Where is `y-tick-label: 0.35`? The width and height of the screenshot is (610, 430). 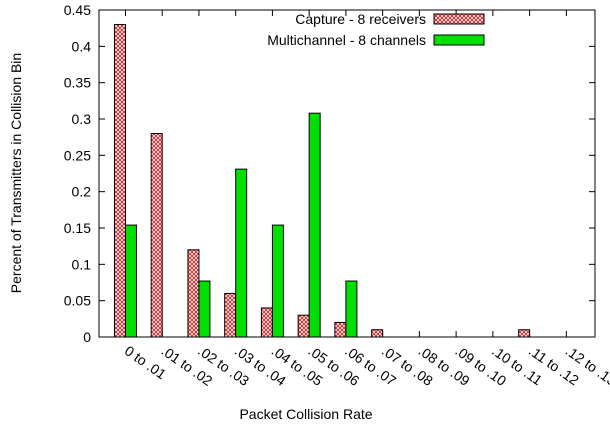
y-tick-label: 0.35 is located at coordinates (77, 83).